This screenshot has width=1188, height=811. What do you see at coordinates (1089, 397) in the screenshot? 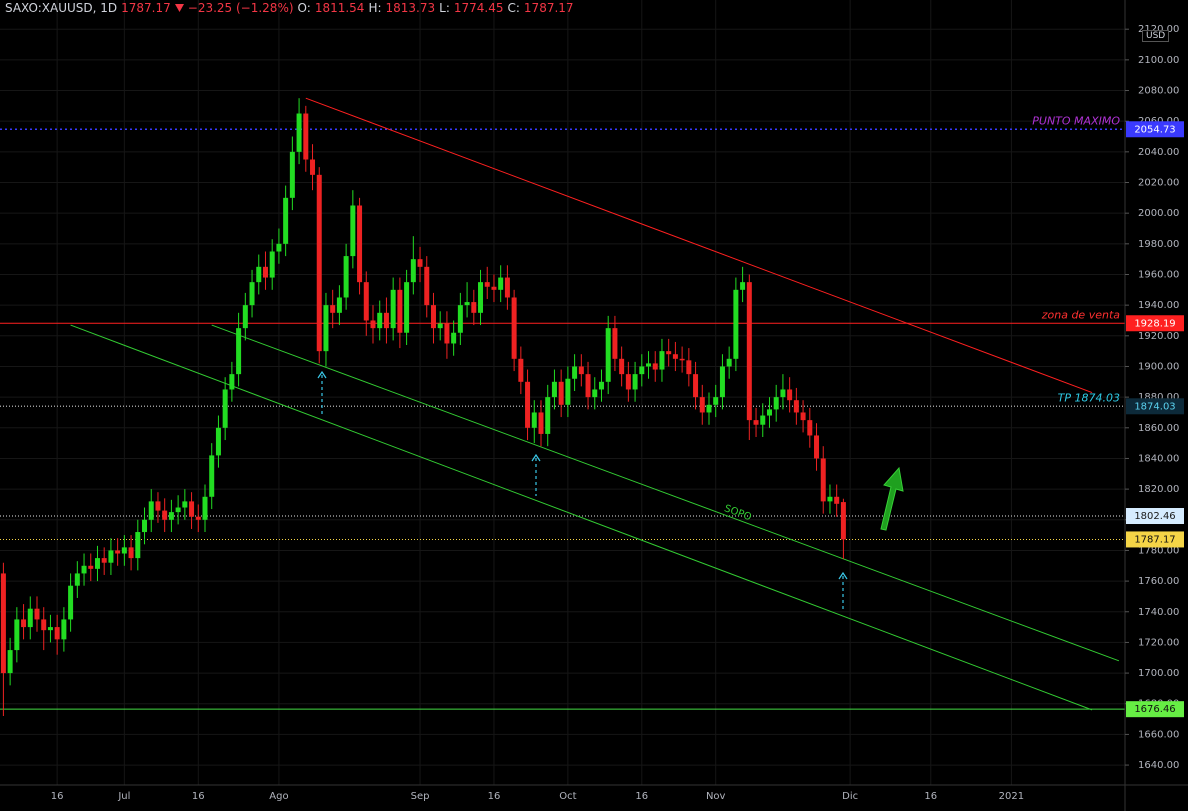
I see `level-label: TP 1874.03` at bounding box center [1089, 397].